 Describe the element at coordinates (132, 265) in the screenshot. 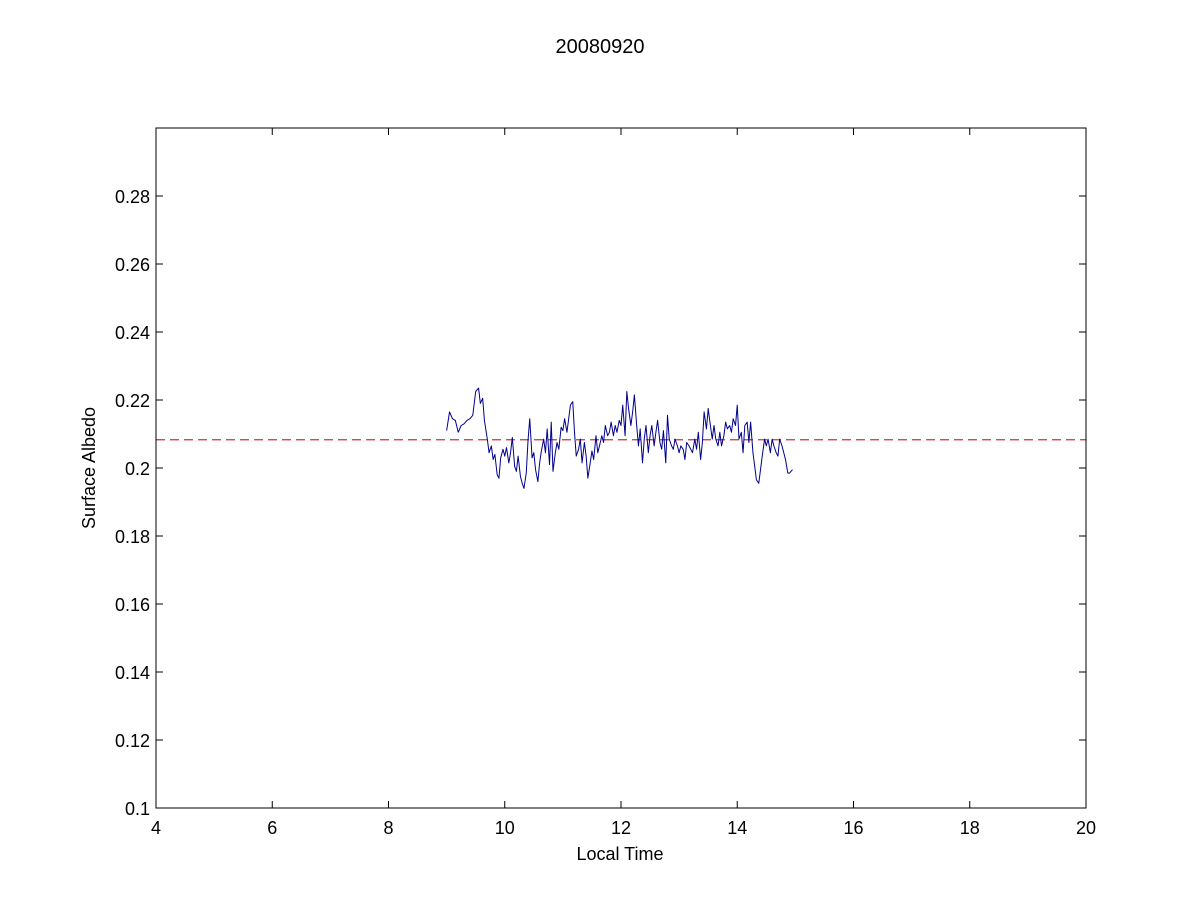

I see `y-tick-label: 0.26` at that location.